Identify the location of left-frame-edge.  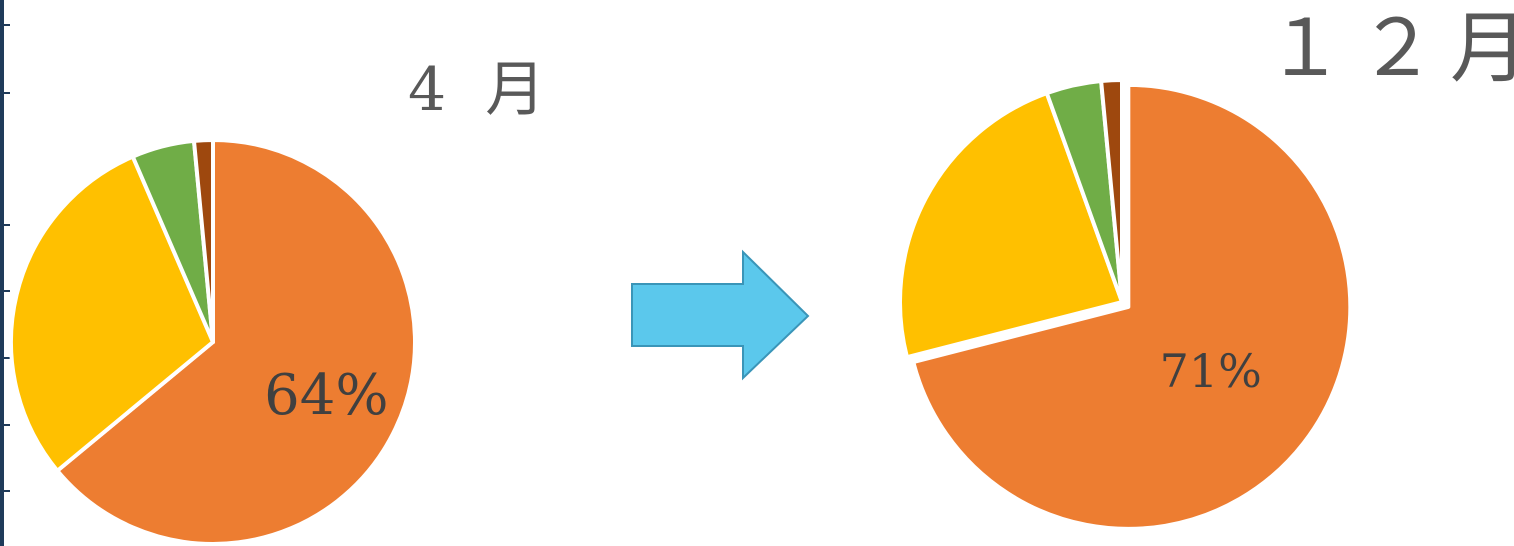
(2, 273).